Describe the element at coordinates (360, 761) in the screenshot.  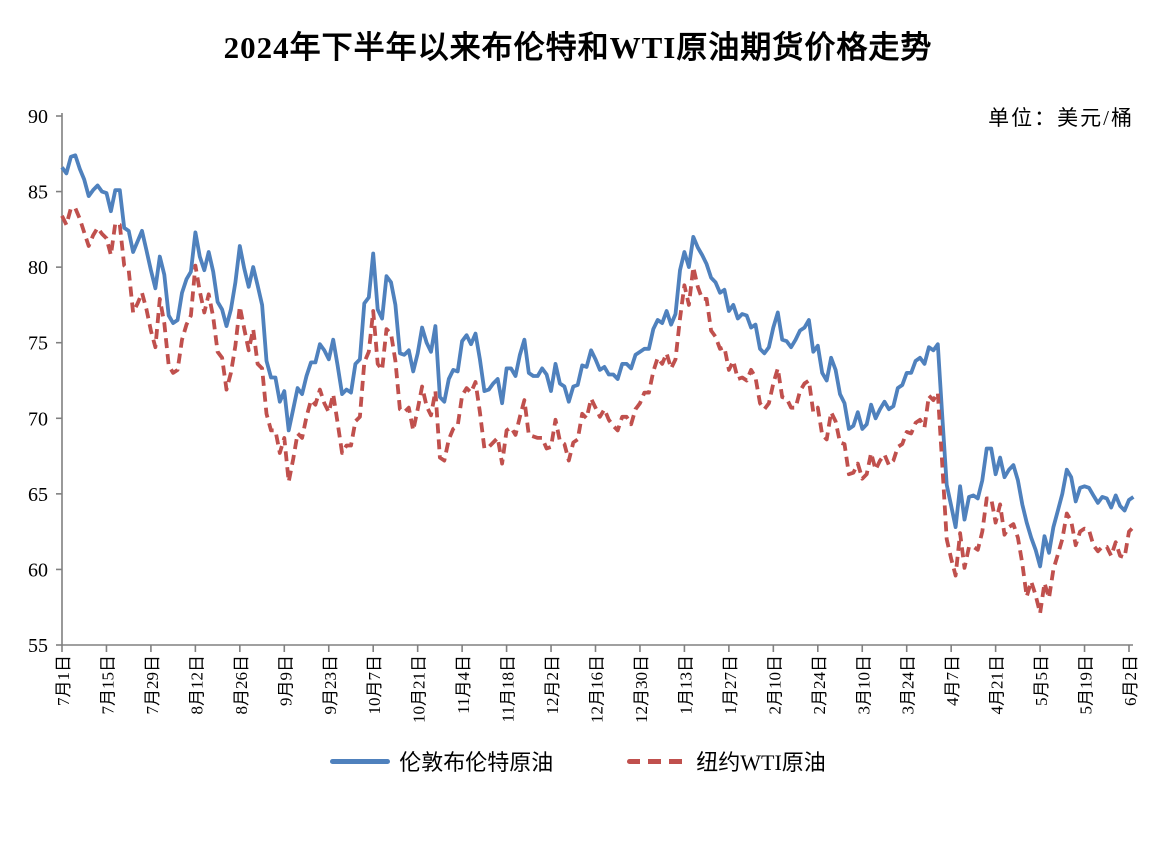
I see `brent-line-swatch` at that location.